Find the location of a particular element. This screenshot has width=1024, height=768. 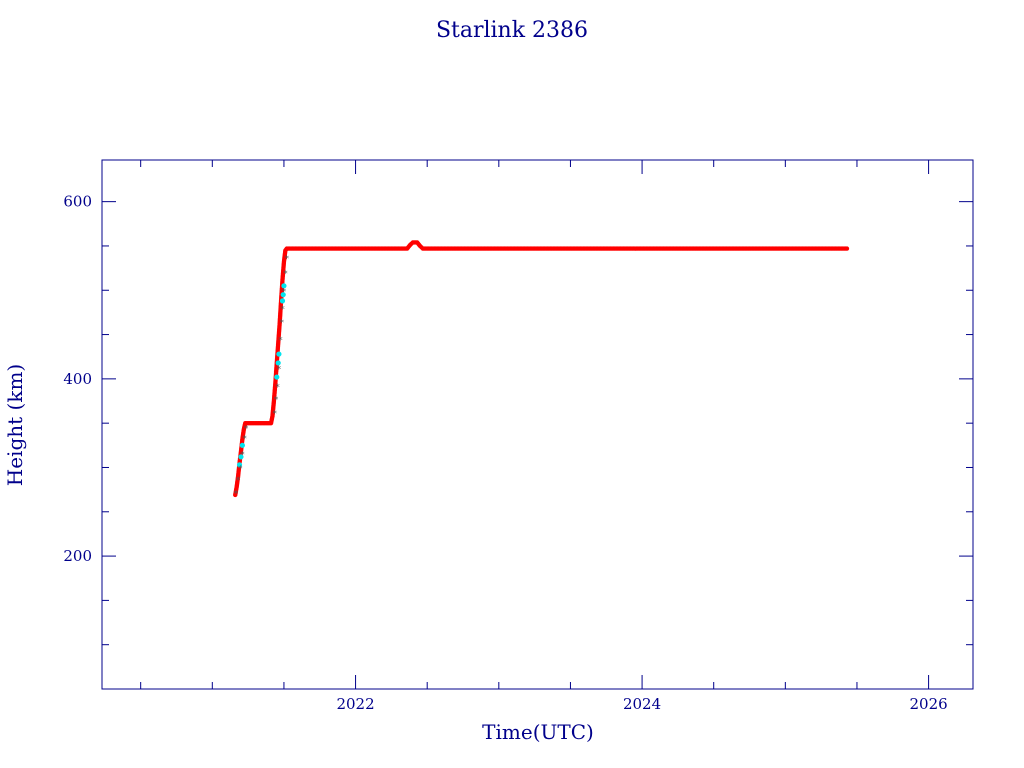

y-tick-label: 400 is located at coordinates (77, 379).